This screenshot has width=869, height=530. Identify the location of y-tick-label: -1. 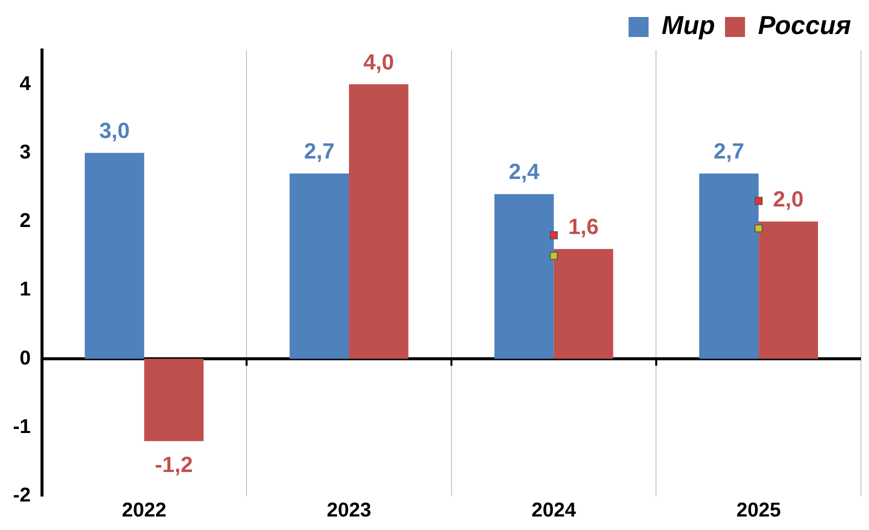
(21, 427).